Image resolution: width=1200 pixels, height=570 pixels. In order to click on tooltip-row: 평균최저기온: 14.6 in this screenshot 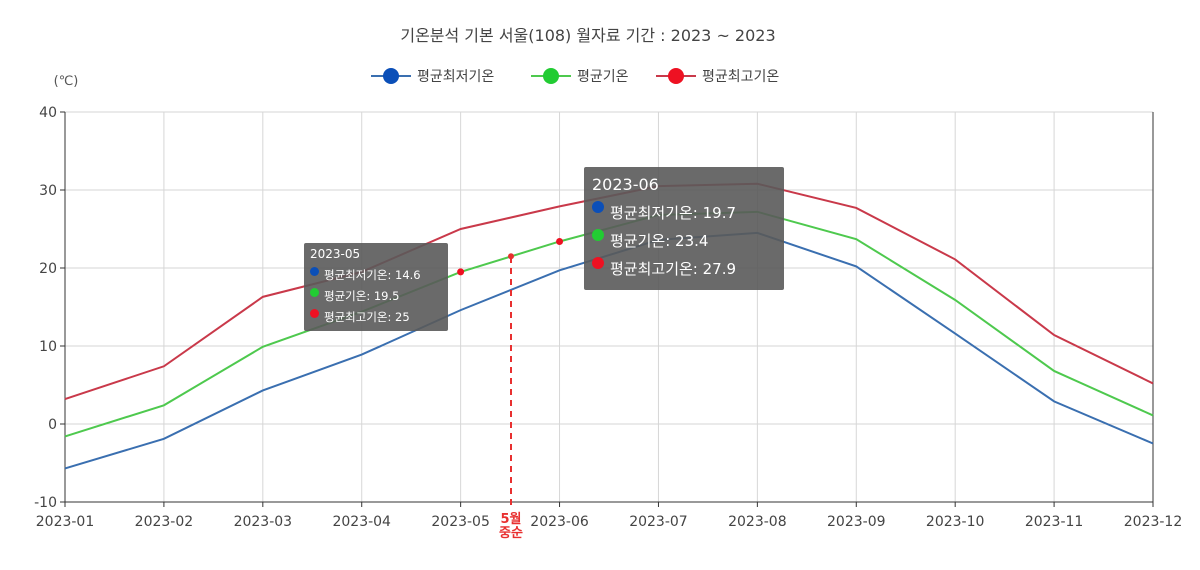, I will do `click(376, 274)`.